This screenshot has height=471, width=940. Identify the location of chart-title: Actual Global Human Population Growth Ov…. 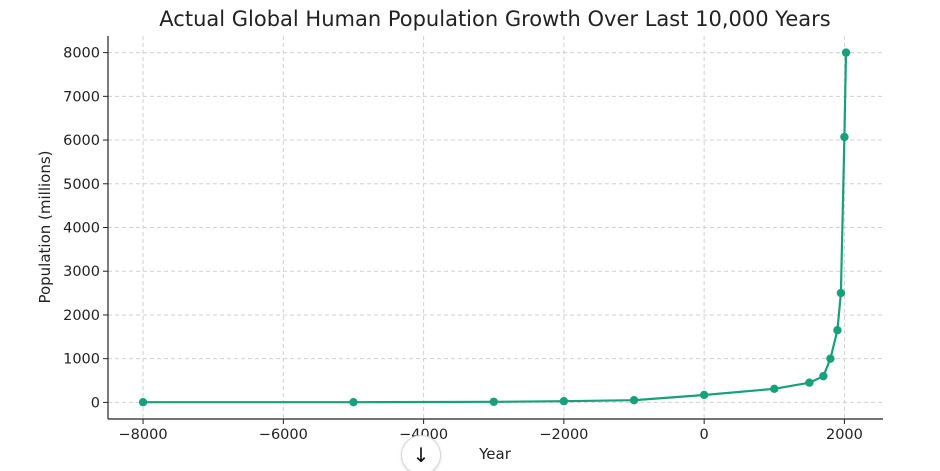
(494, 19).